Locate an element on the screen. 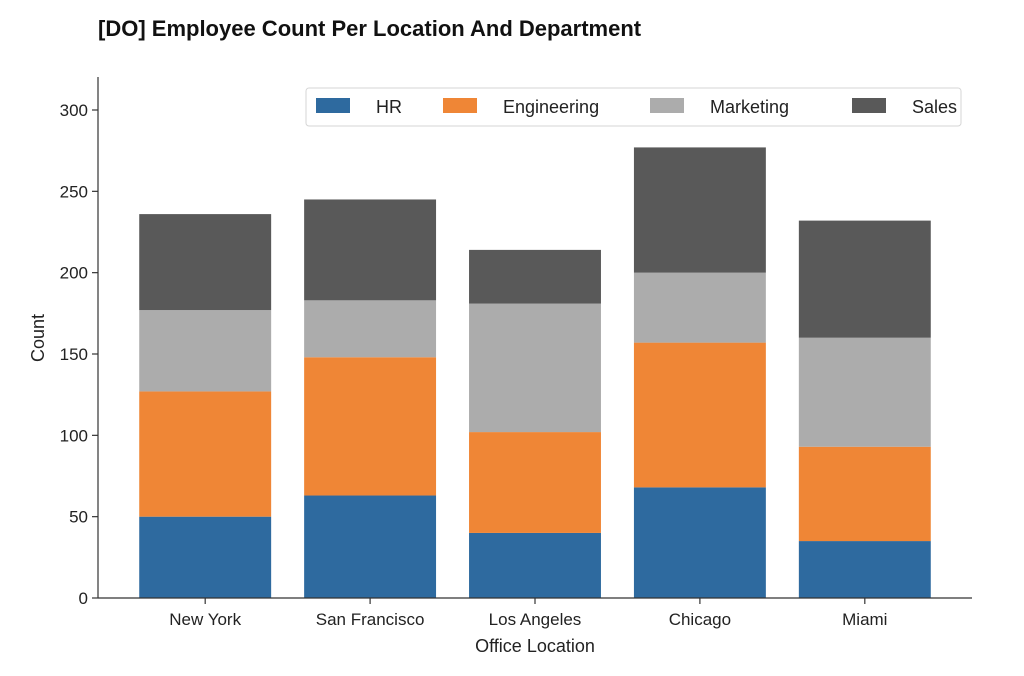  y-tick-label: 0 is located at coordinates (83, 598).